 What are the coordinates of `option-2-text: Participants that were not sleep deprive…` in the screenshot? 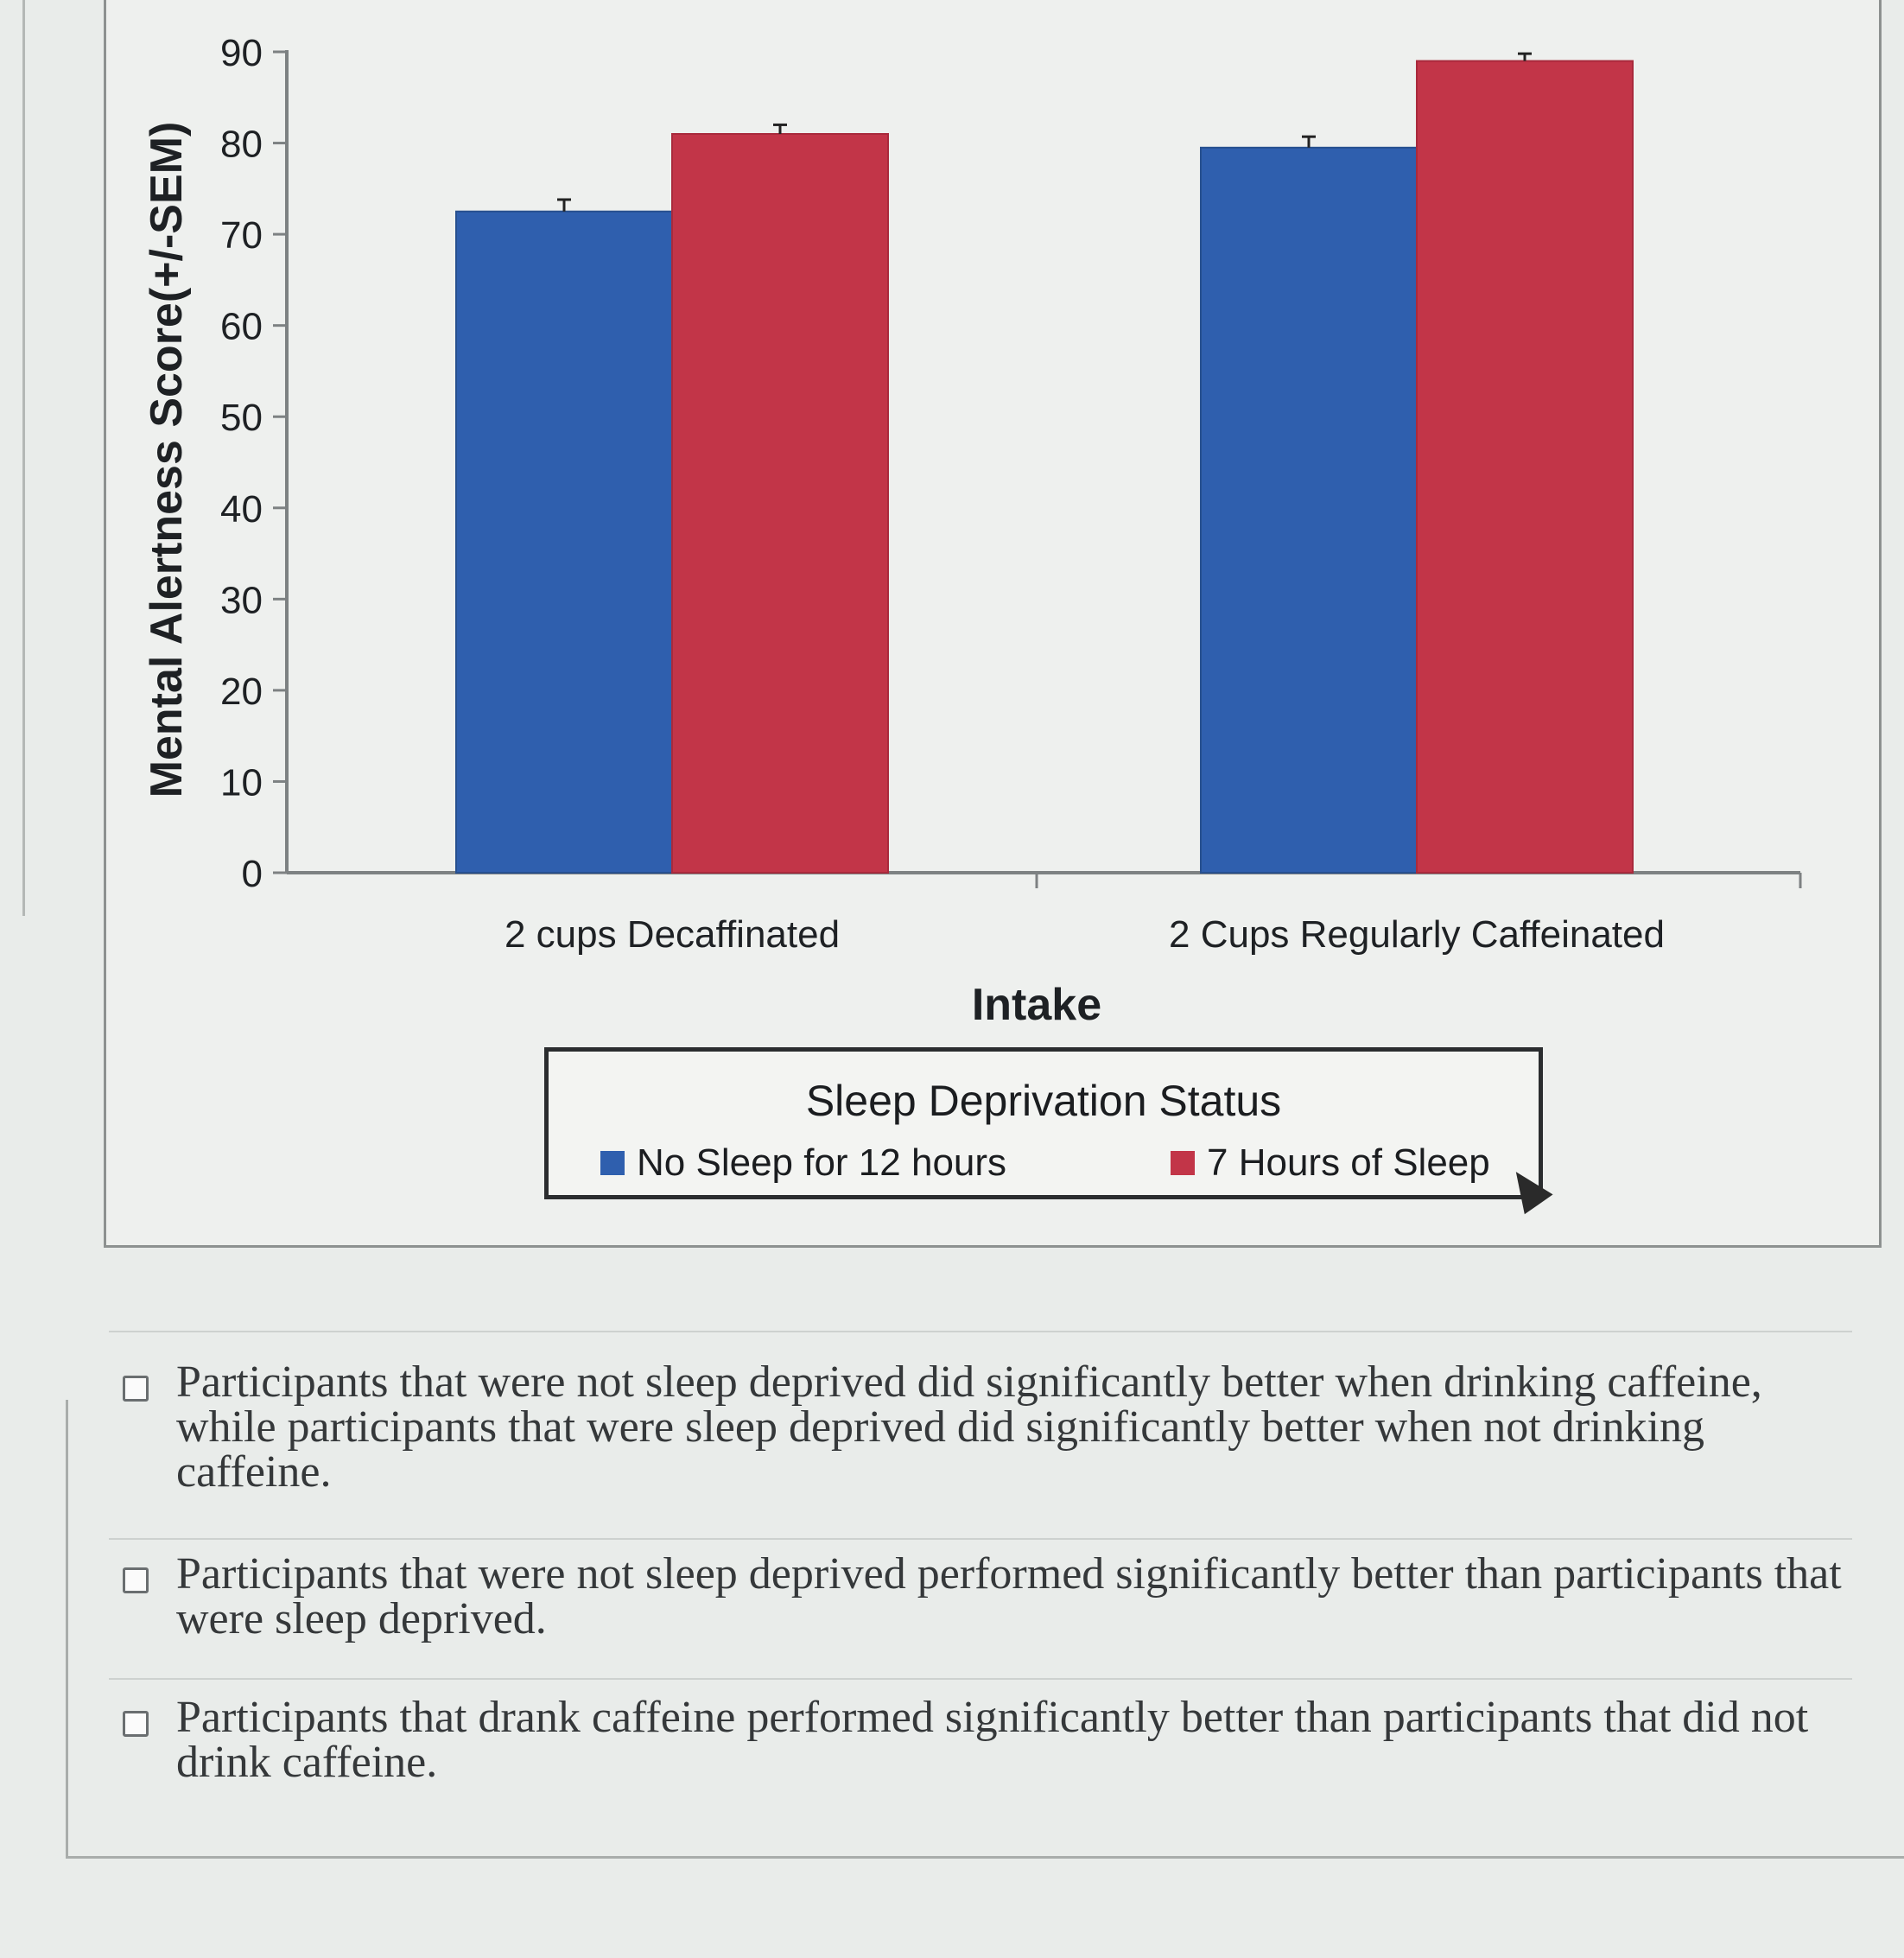 It's located at (1009, 1596).